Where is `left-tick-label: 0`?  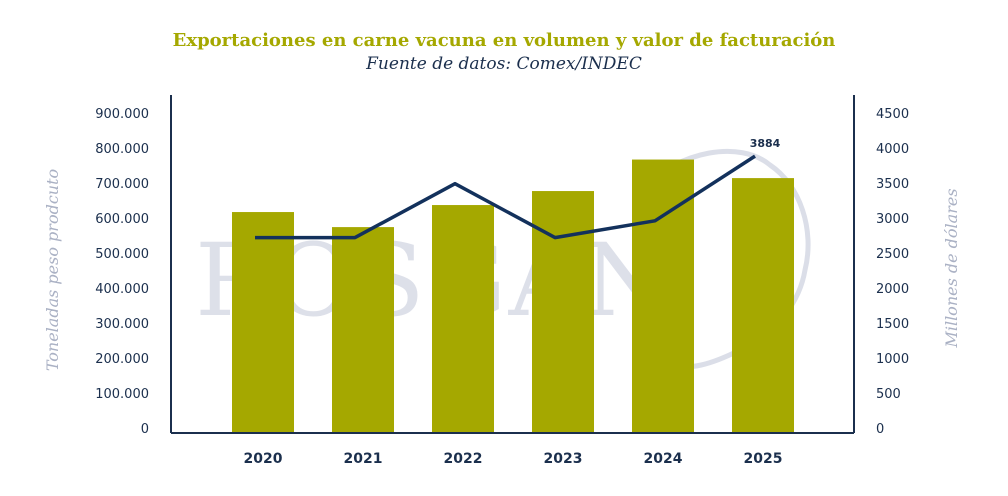
left-tick-label: 0 is located at coordinates (145, 429).